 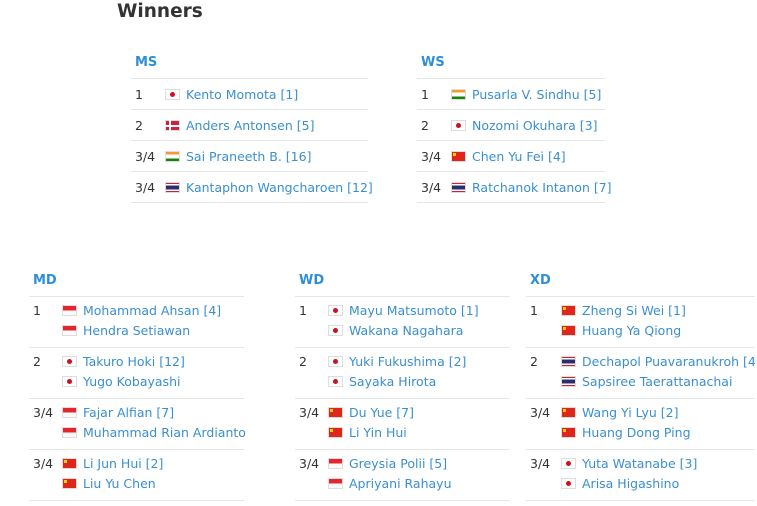 I want to click on flag-dk-icon, so click(x=172, y=125).